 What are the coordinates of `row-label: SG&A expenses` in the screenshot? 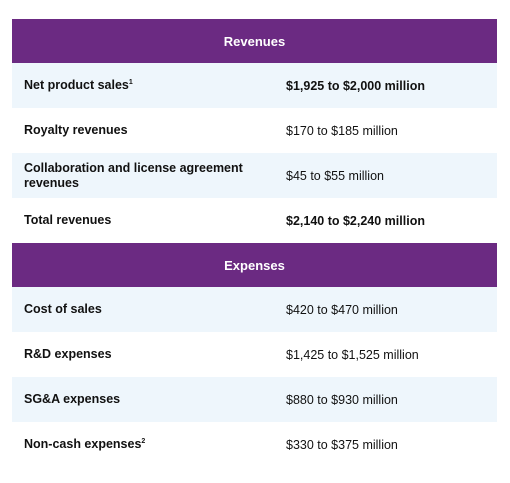 It's located at (72, 399).